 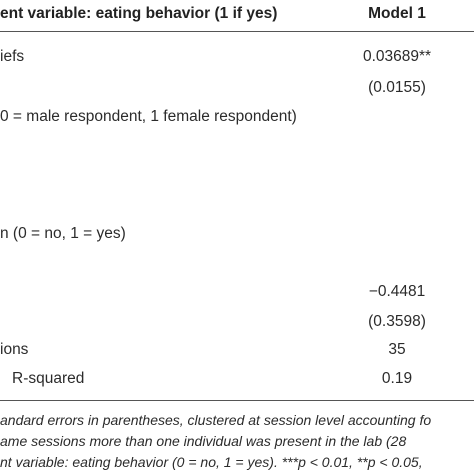 What do you see at coordinates (397, 13) in the screenshot?
I see `header-model: Model 1` at bounding box center [397, 13].